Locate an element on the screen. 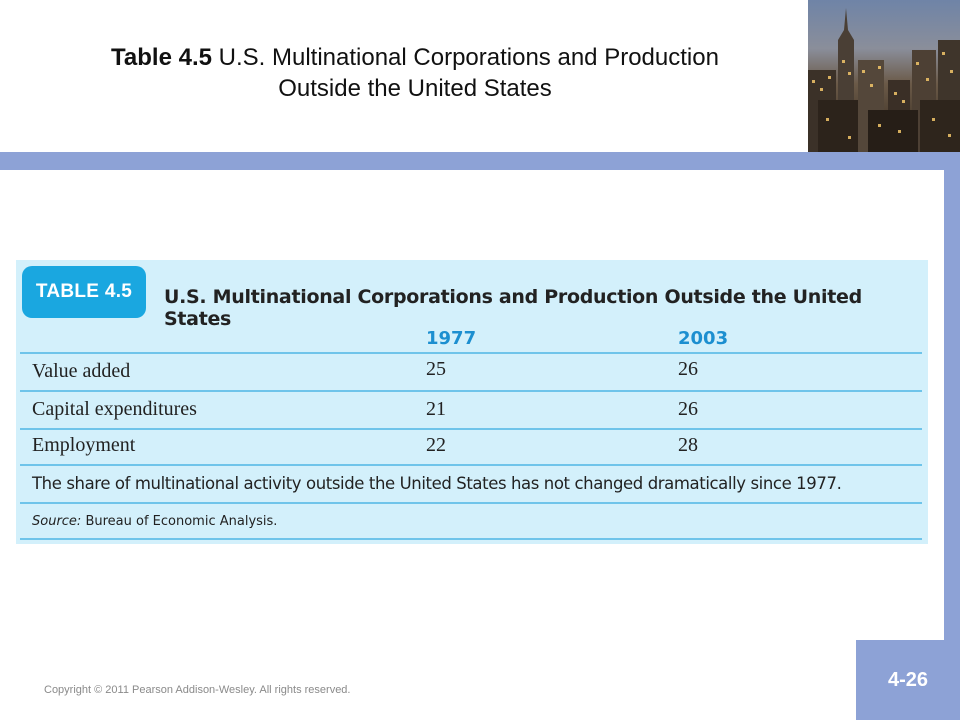  bottom-rule is located at coordinates (471, 539).